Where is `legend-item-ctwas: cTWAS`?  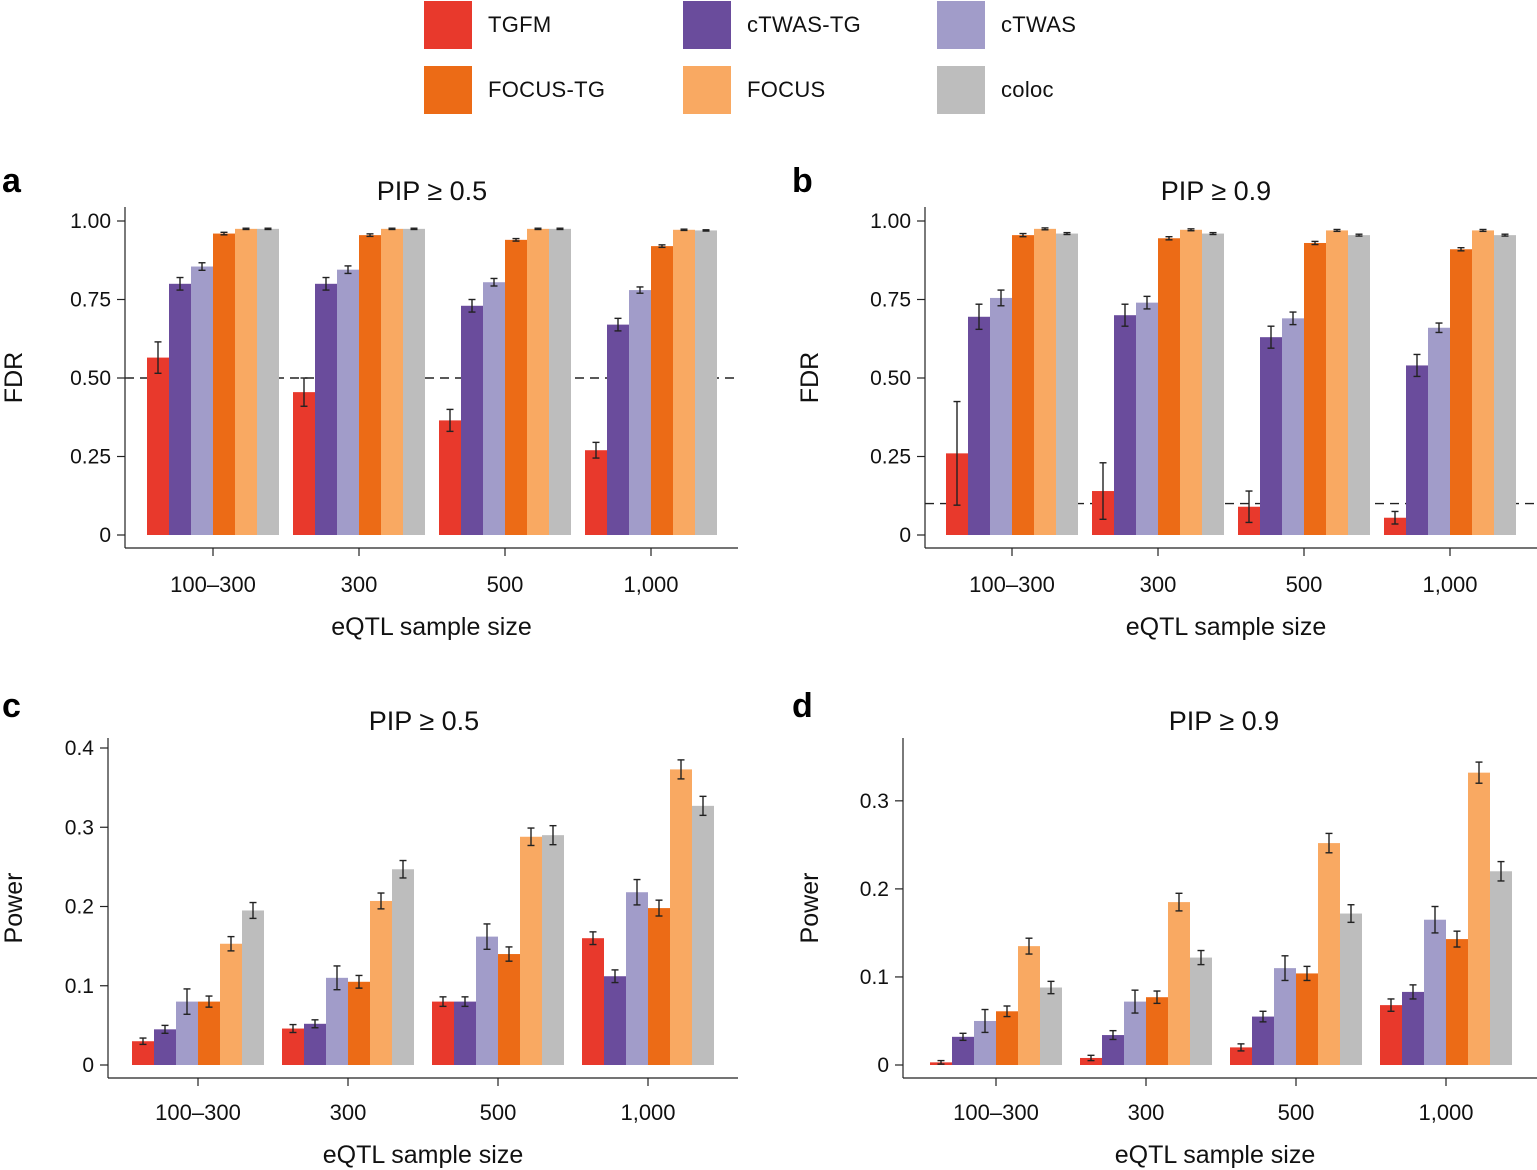
legend-item-ctwas: cTWAS is located at coordinates (1006, 25).